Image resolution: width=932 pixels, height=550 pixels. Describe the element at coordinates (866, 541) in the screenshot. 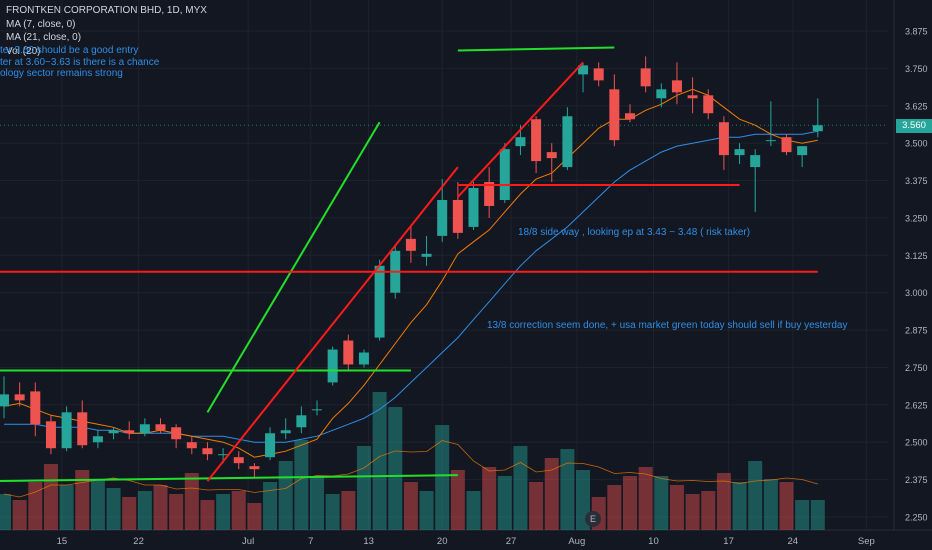

I see `x-tick-label: Sep` at that location.